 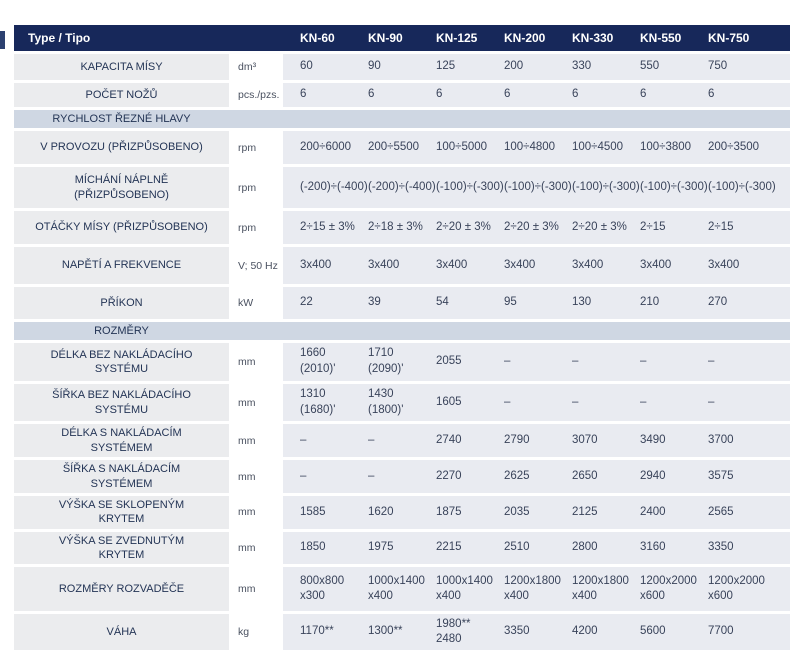 I want to click on value-cell: 200÷6000, so click(x=326, y=146).